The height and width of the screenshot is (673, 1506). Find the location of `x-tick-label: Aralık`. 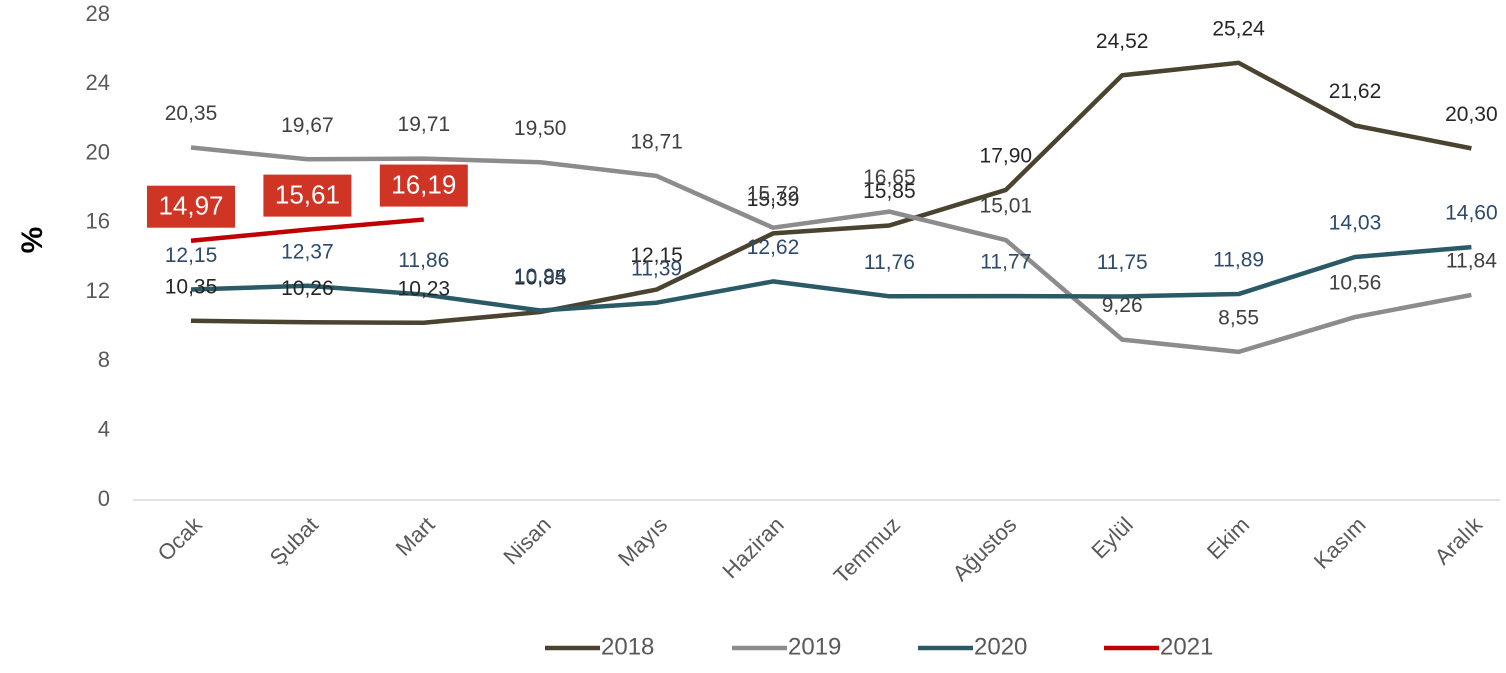

x-tick-label: Aralık is located at coordinates (1459, 540).